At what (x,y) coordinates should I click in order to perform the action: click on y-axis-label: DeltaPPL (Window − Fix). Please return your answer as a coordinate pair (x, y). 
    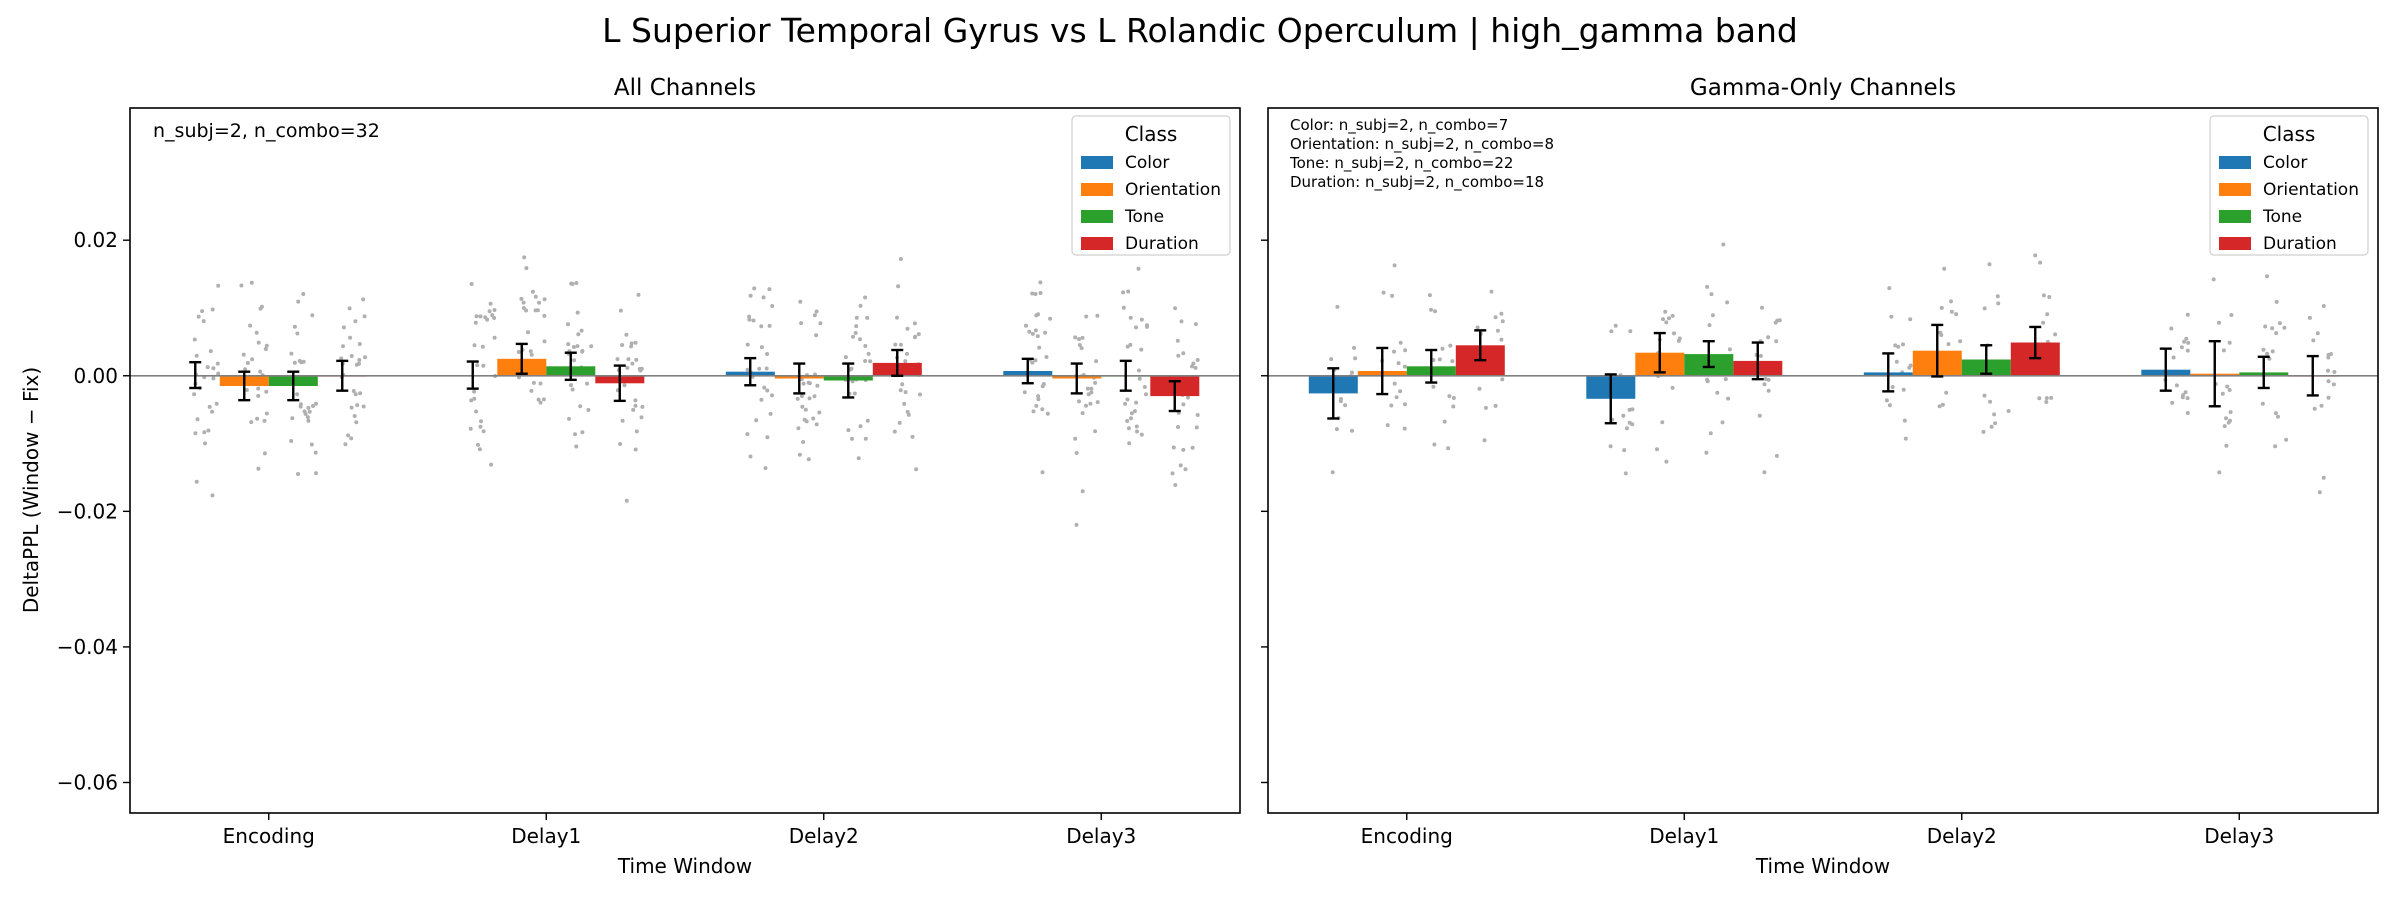
    Looking at the image, I should click on (31, 490).